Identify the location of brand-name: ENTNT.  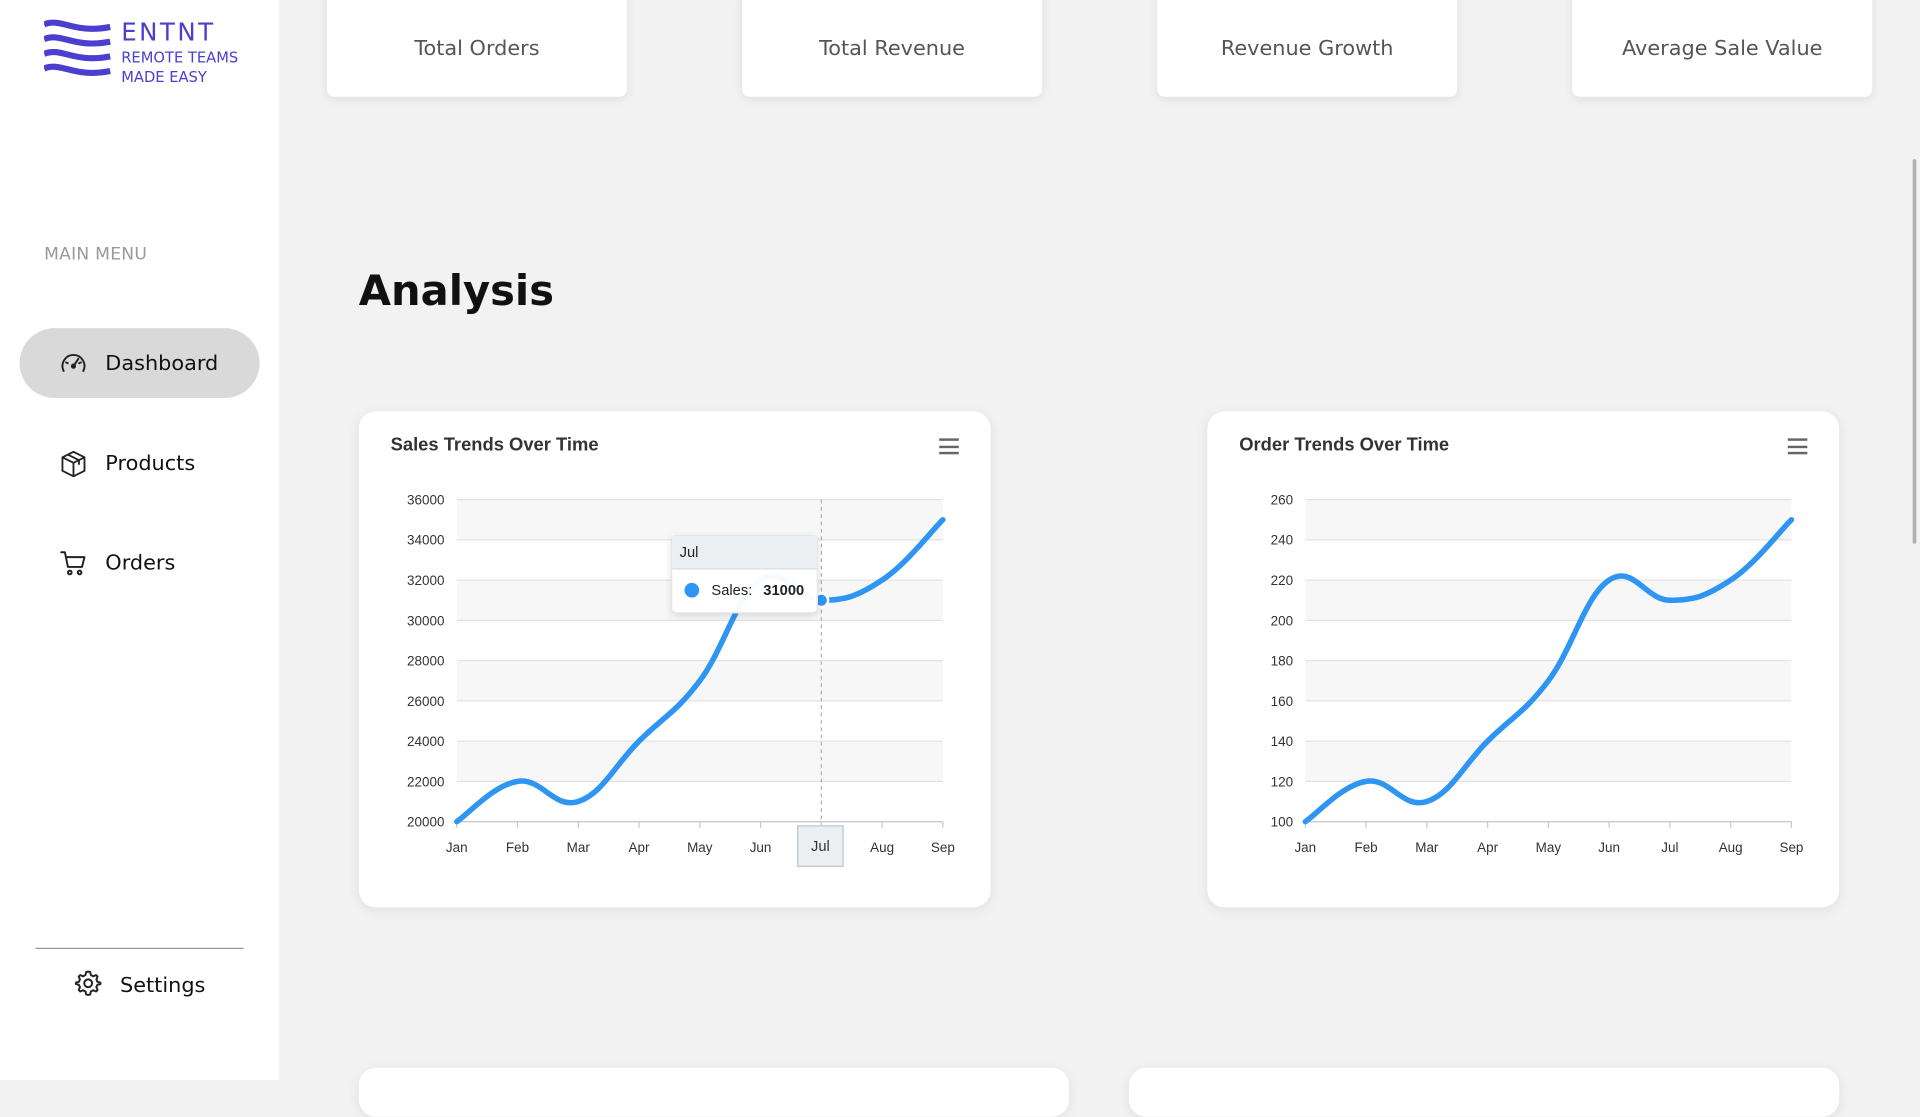
(168, 31).